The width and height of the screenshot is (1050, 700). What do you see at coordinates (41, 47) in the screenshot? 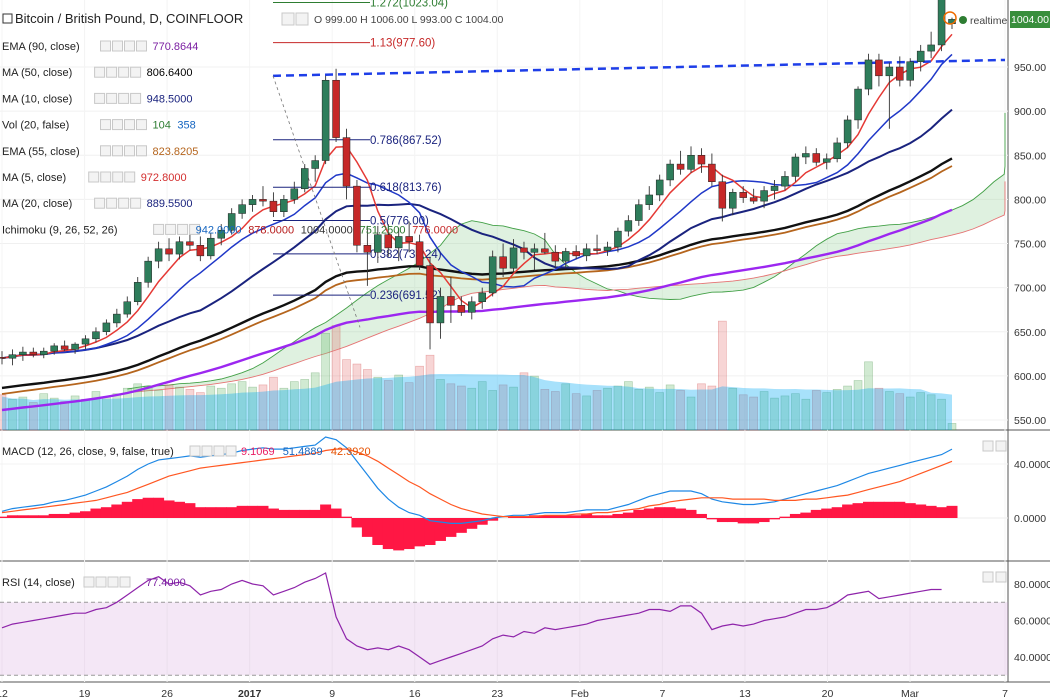
I see `indicator-name: EMA (90, close)` at bounding box center [41, 47].